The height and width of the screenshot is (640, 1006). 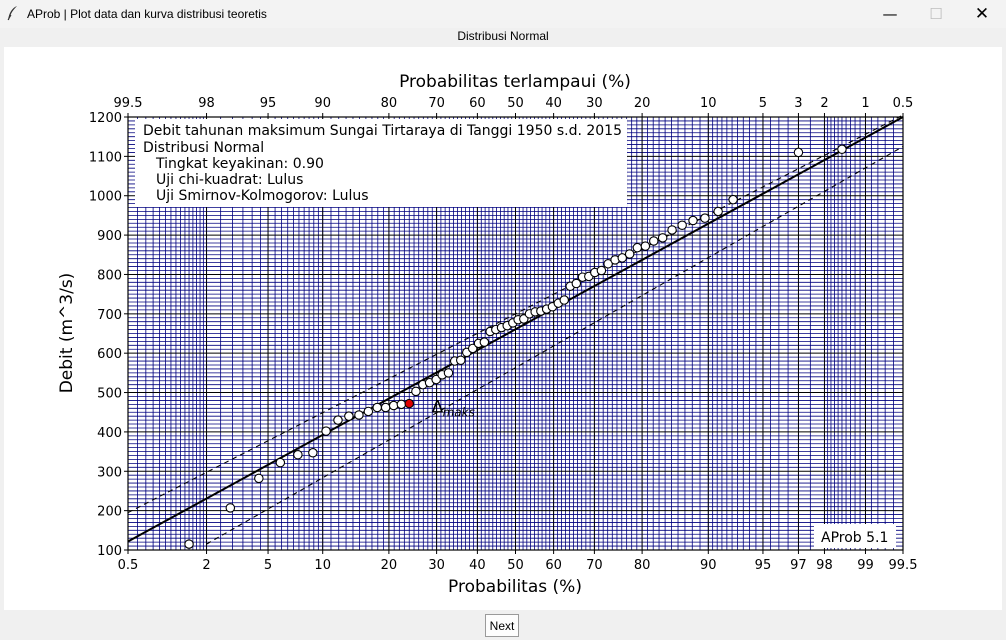 I want to click on y-tick-label: 100, so click(x=109, y=551).